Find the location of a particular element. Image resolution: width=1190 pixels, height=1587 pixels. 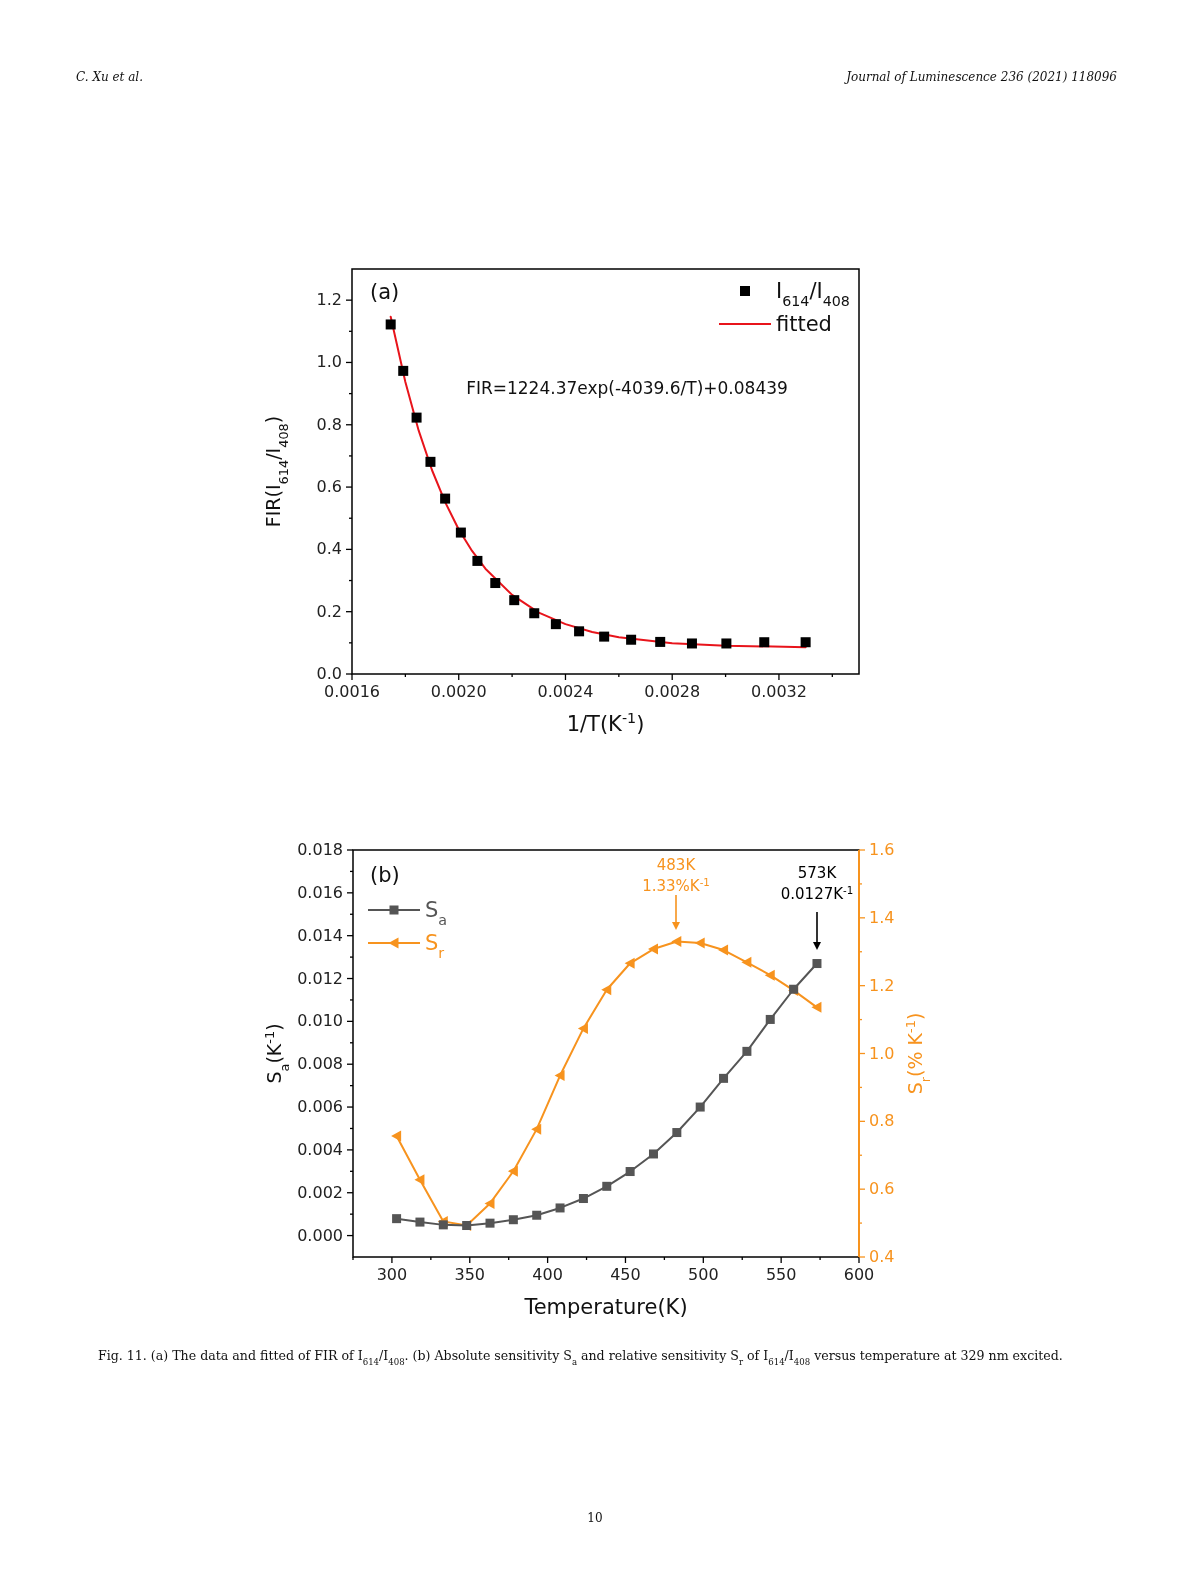

y-tick-label: 0.002 is located at coordinates (320, 1192).